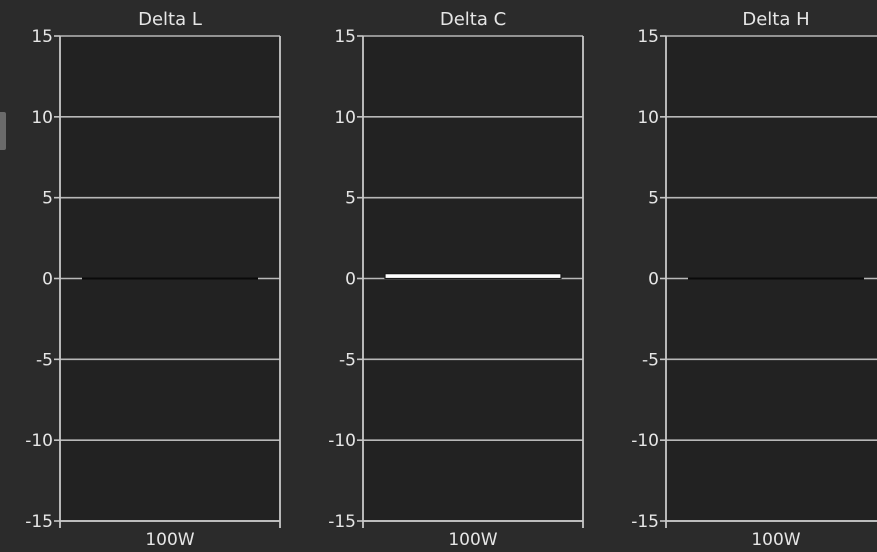 Image resolution: width=877 pixels, height=552 pixels. Describe the element at coordinates (775, 19) in the screenshot. I see `chart-title: Delta H` at that location.